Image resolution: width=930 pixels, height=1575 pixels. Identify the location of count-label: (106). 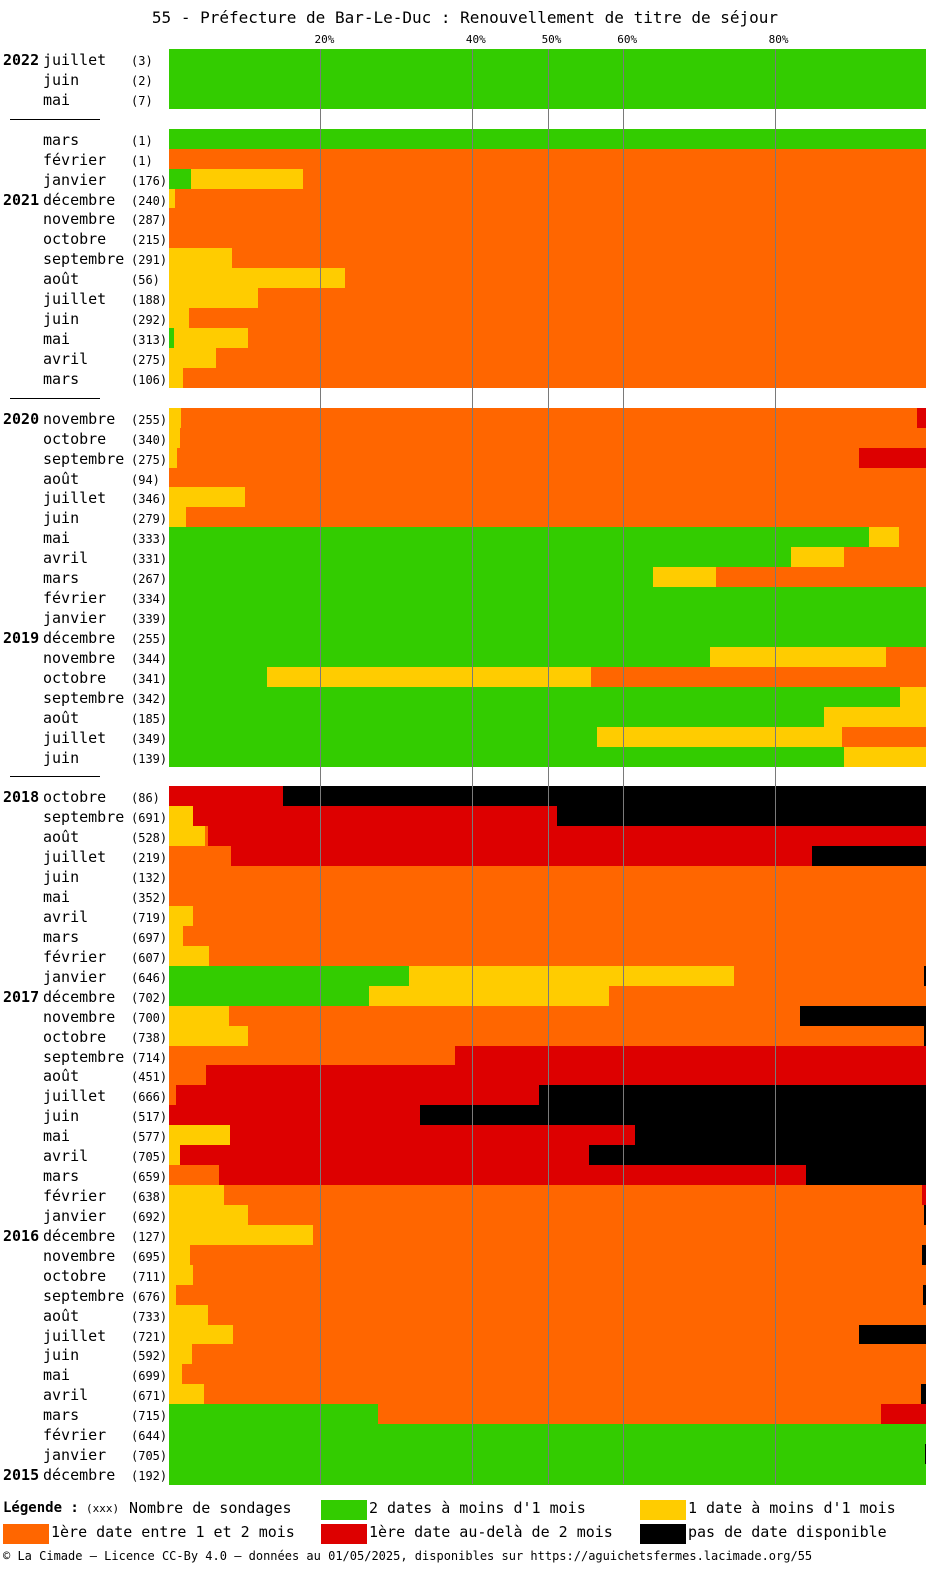
(149, 379).